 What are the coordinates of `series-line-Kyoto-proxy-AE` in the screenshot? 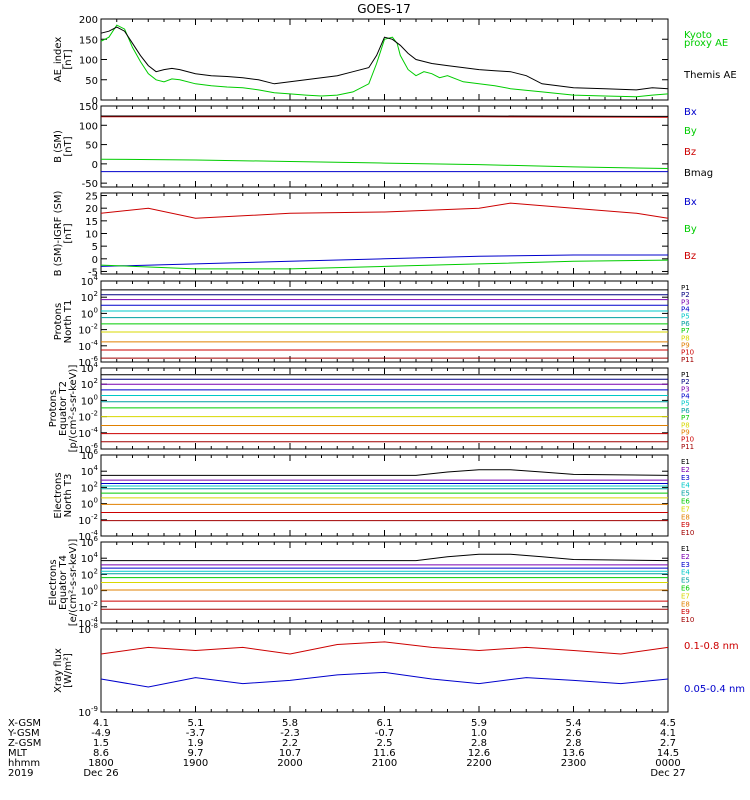 It's located at (384, 61).